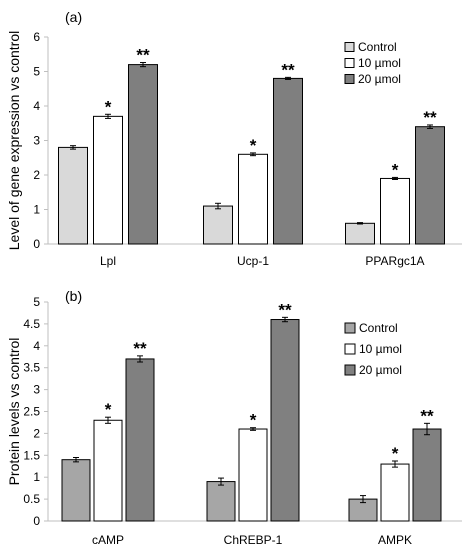 This screenshot has width=471, height=550. I want to click on y-tick-label: 4.5, so click(31, 324).